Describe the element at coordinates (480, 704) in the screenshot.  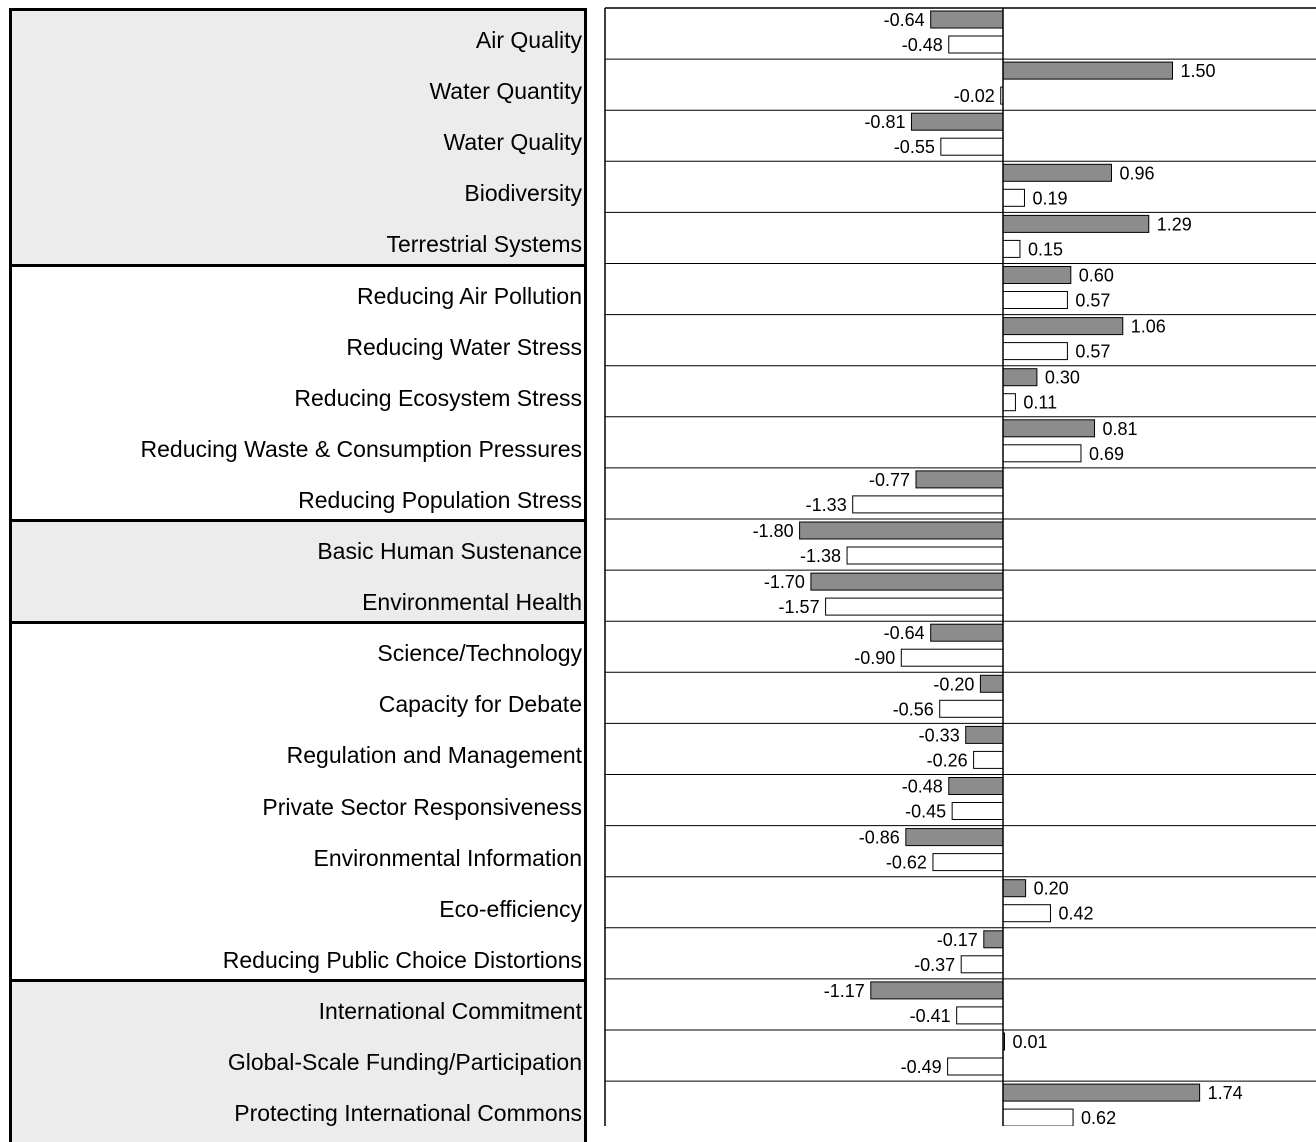
I see `category-label: Capacity for Debate` at that location.